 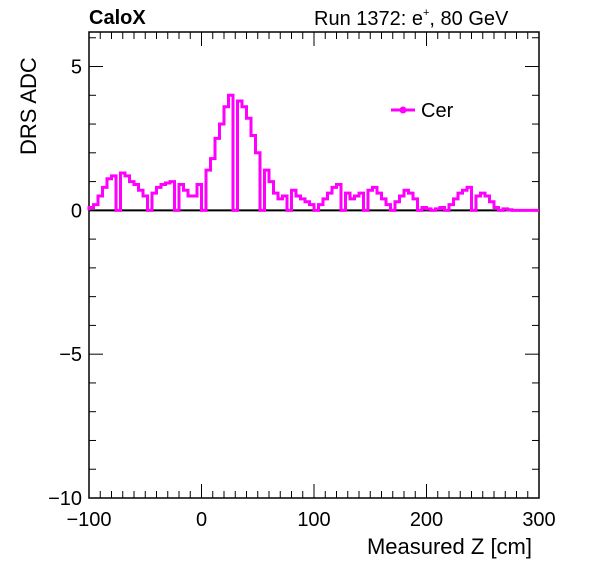 I want to click on y-tick-label: −5, so click(x=70, y=355).